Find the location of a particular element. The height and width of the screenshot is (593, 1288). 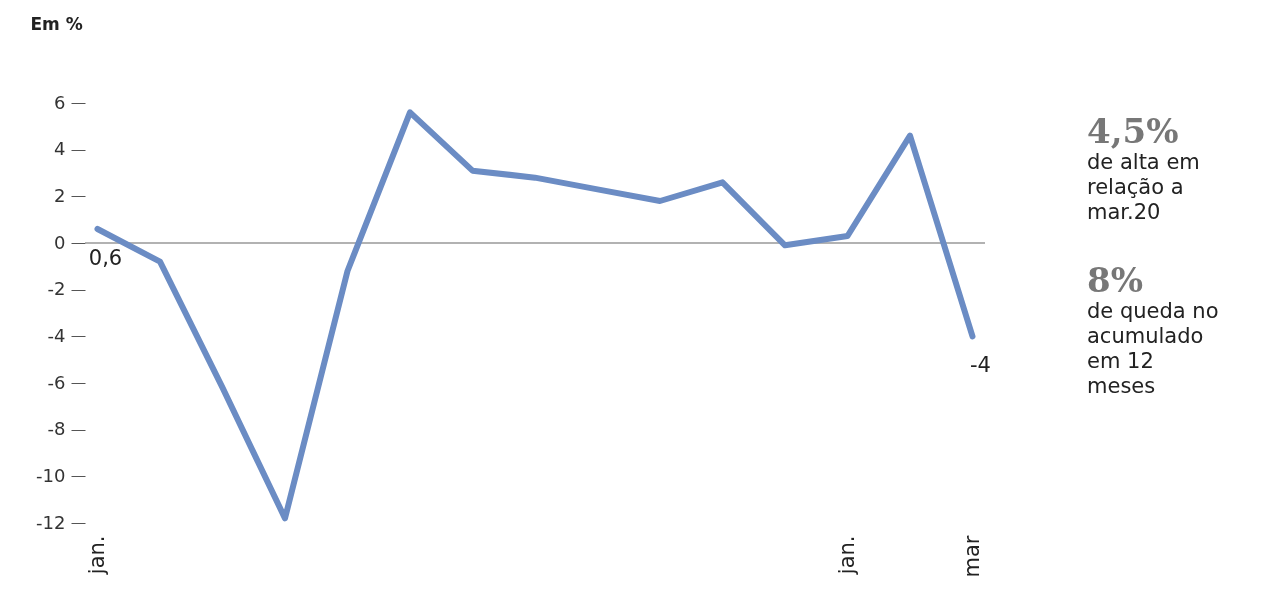

y-tick-label: 6 is located at coordinates (60, 102).